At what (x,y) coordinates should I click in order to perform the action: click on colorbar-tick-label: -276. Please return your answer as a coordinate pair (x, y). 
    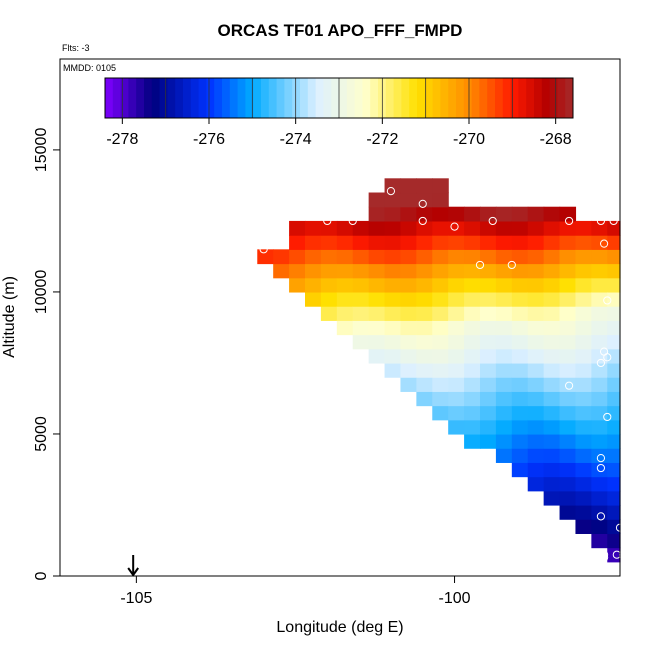
    Looking at the image, I should click on (209, 139).